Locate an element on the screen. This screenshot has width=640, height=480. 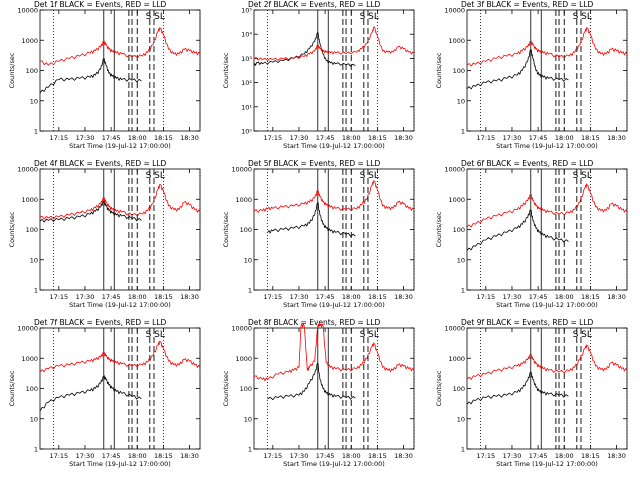
y-tick-label: 10⁴ is located at coordinates (246, 35).